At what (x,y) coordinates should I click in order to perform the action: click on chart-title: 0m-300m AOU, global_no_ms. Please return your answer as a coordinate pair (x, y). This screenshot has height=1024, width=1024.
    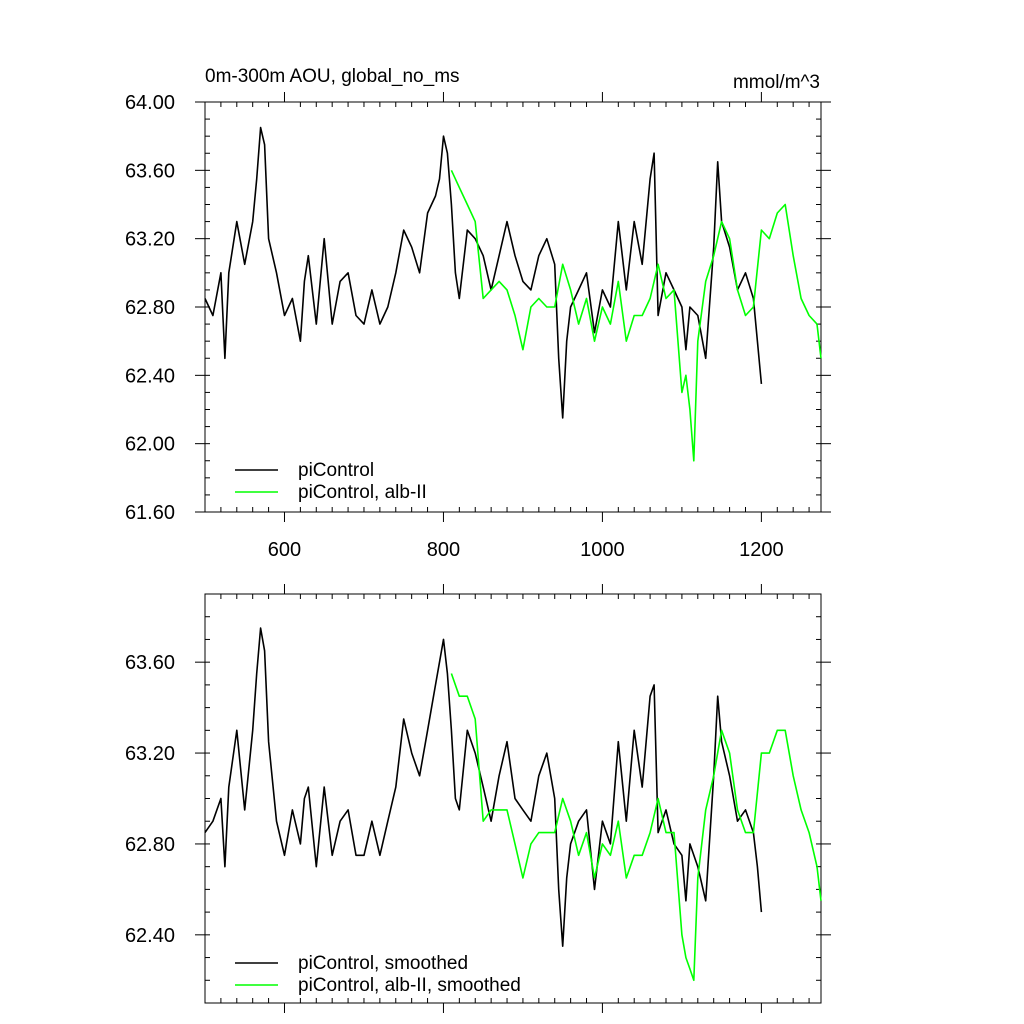
    Looking at the image, I should click on (332, 76).